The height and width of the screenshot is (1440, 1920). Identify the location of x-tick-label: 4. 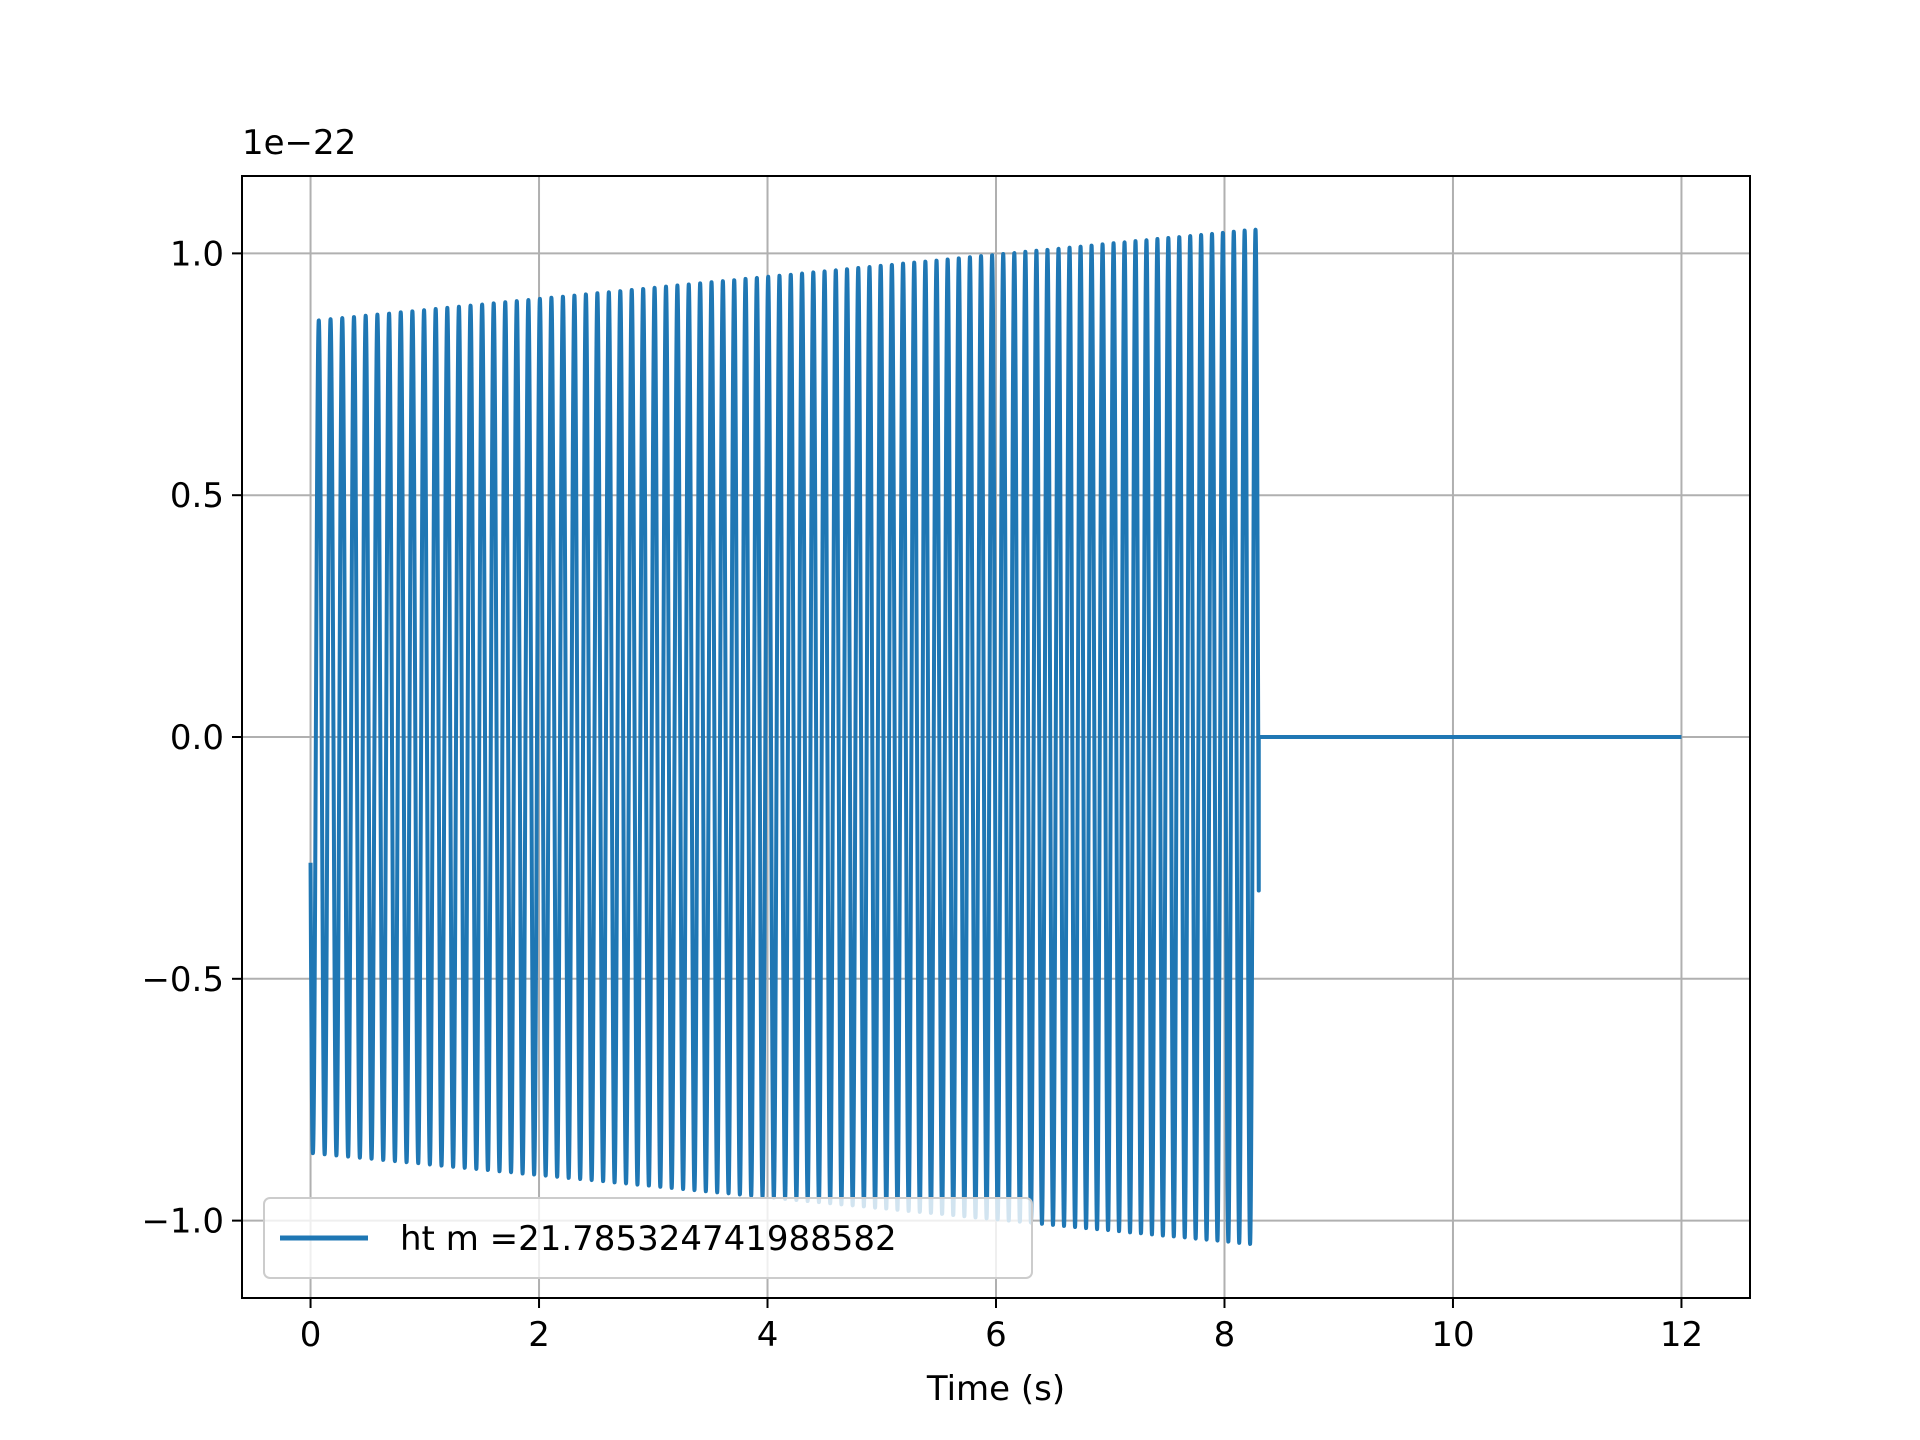
(768, 1335).